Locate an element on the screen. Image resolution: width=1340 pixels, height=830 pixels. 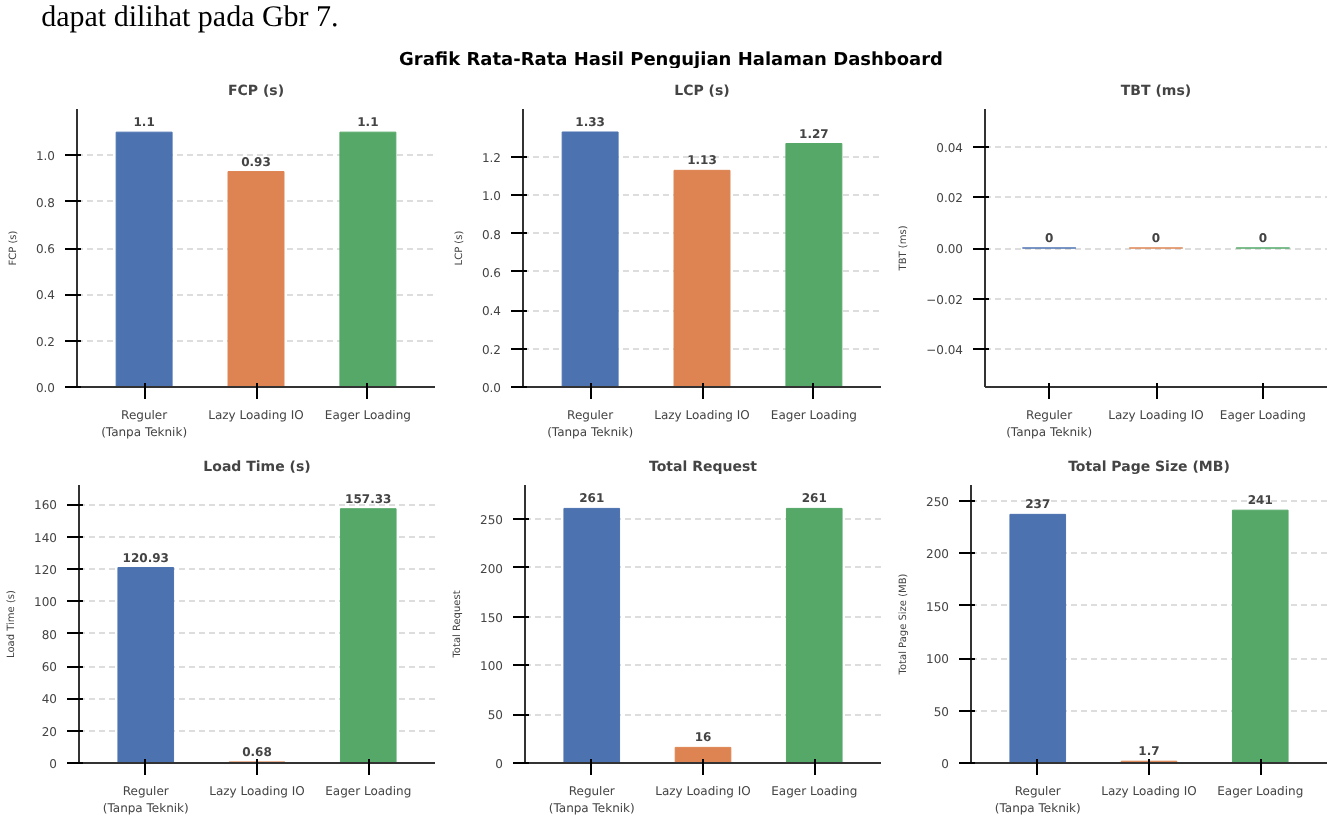
text: Grafik Rata-Rata Hasil Pengujian Halaman Dashboard is located at coordinates (671, 60).